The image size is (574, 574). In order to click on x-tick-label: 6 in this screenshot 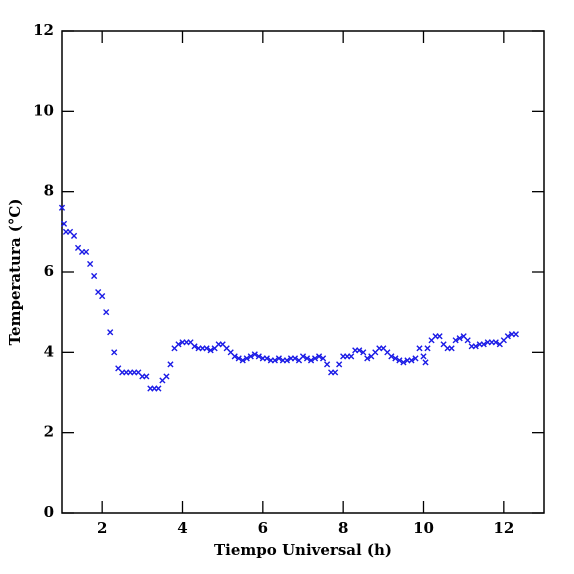, I will do `click(263, 528)`.